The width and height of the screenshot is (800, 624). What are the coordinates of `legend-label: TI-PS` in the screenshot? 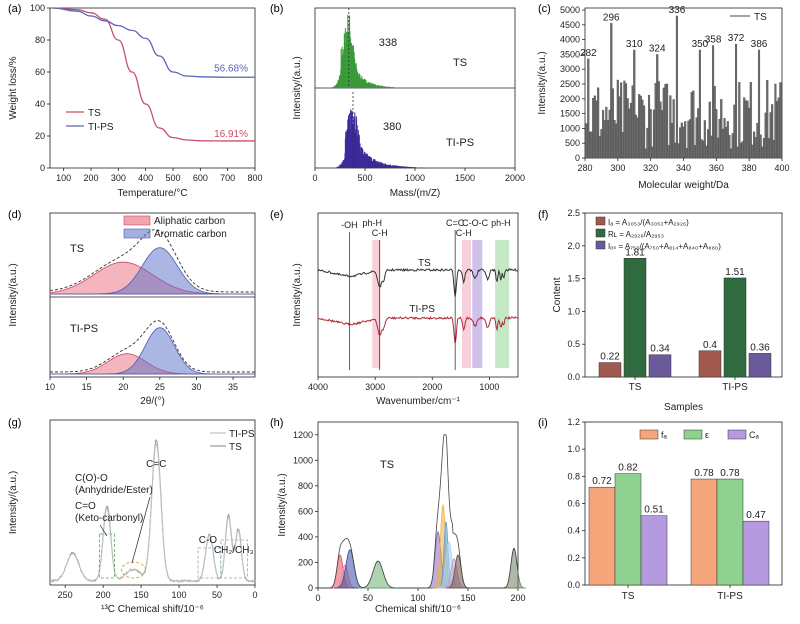 It's located at (101, 127).